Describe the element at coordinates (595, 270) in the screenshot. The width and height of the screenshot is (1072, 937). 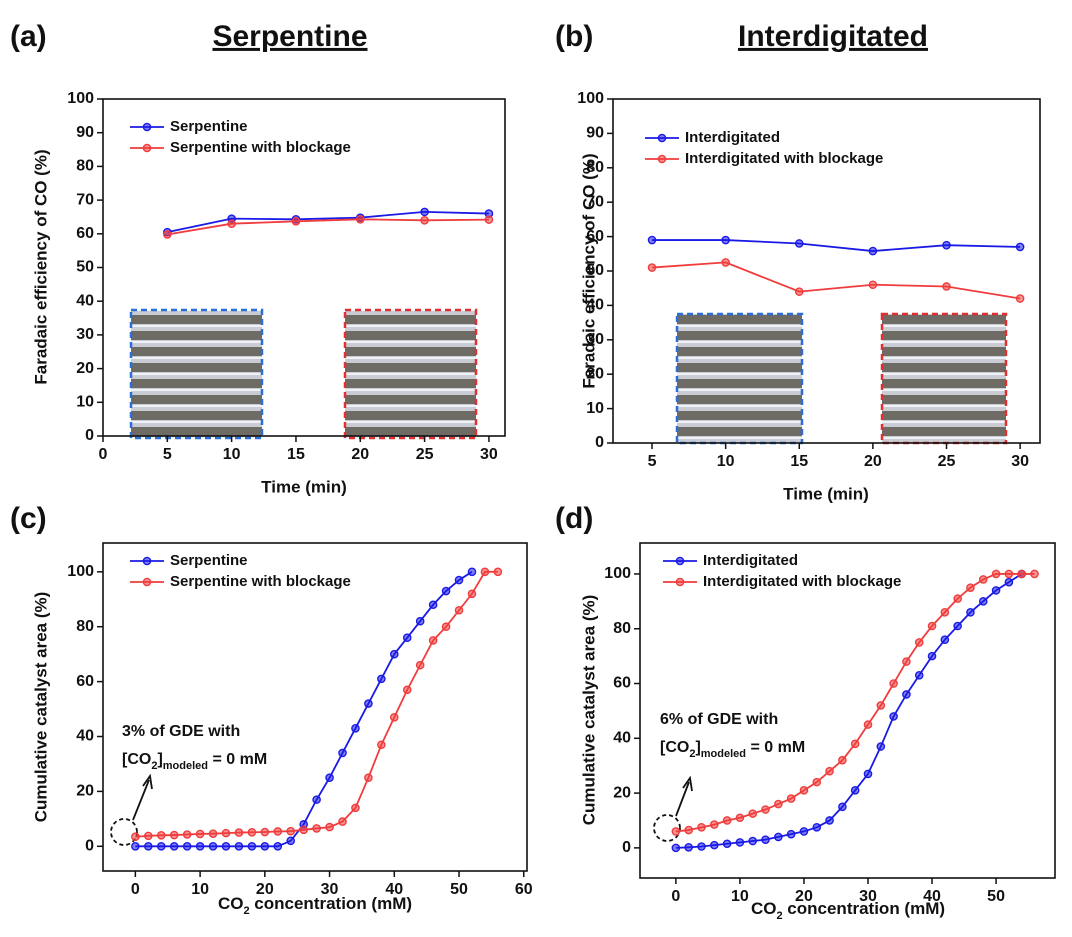
I see `y-tick-label: 50` at that location.